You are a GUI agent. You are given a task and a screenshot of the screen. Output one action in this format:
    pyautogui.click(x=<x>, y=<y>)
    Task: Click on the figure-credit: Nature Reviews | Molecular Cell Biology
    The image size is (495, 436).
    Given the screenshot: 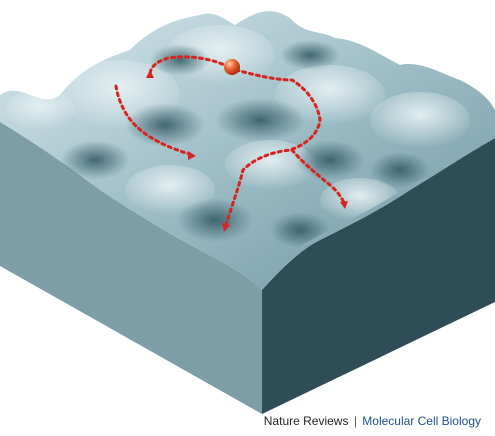 What is the action you would take?
    pyautogui.click(x=372, y=421)
    